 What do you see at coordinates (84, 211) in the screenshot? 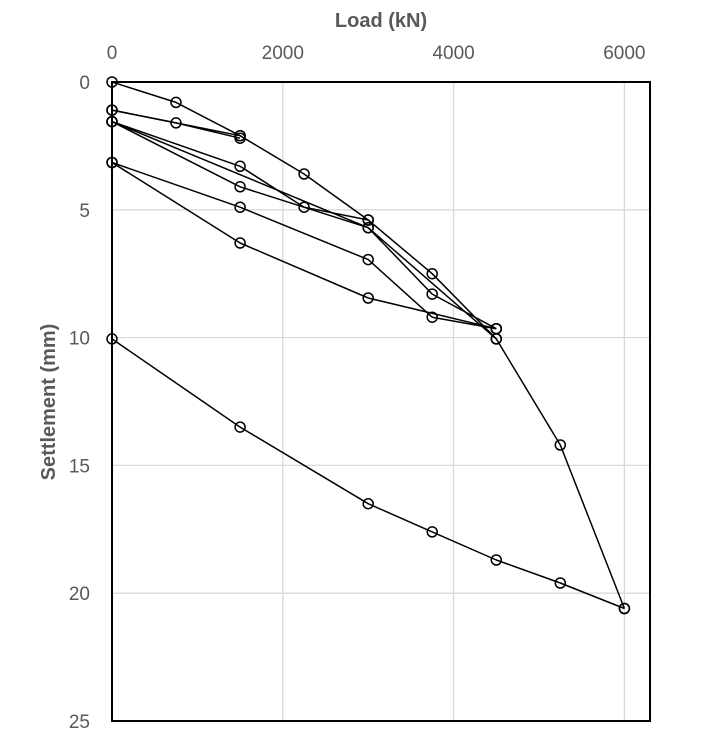
I see `y-tick-label: 5` at bounding box center [84, 211].